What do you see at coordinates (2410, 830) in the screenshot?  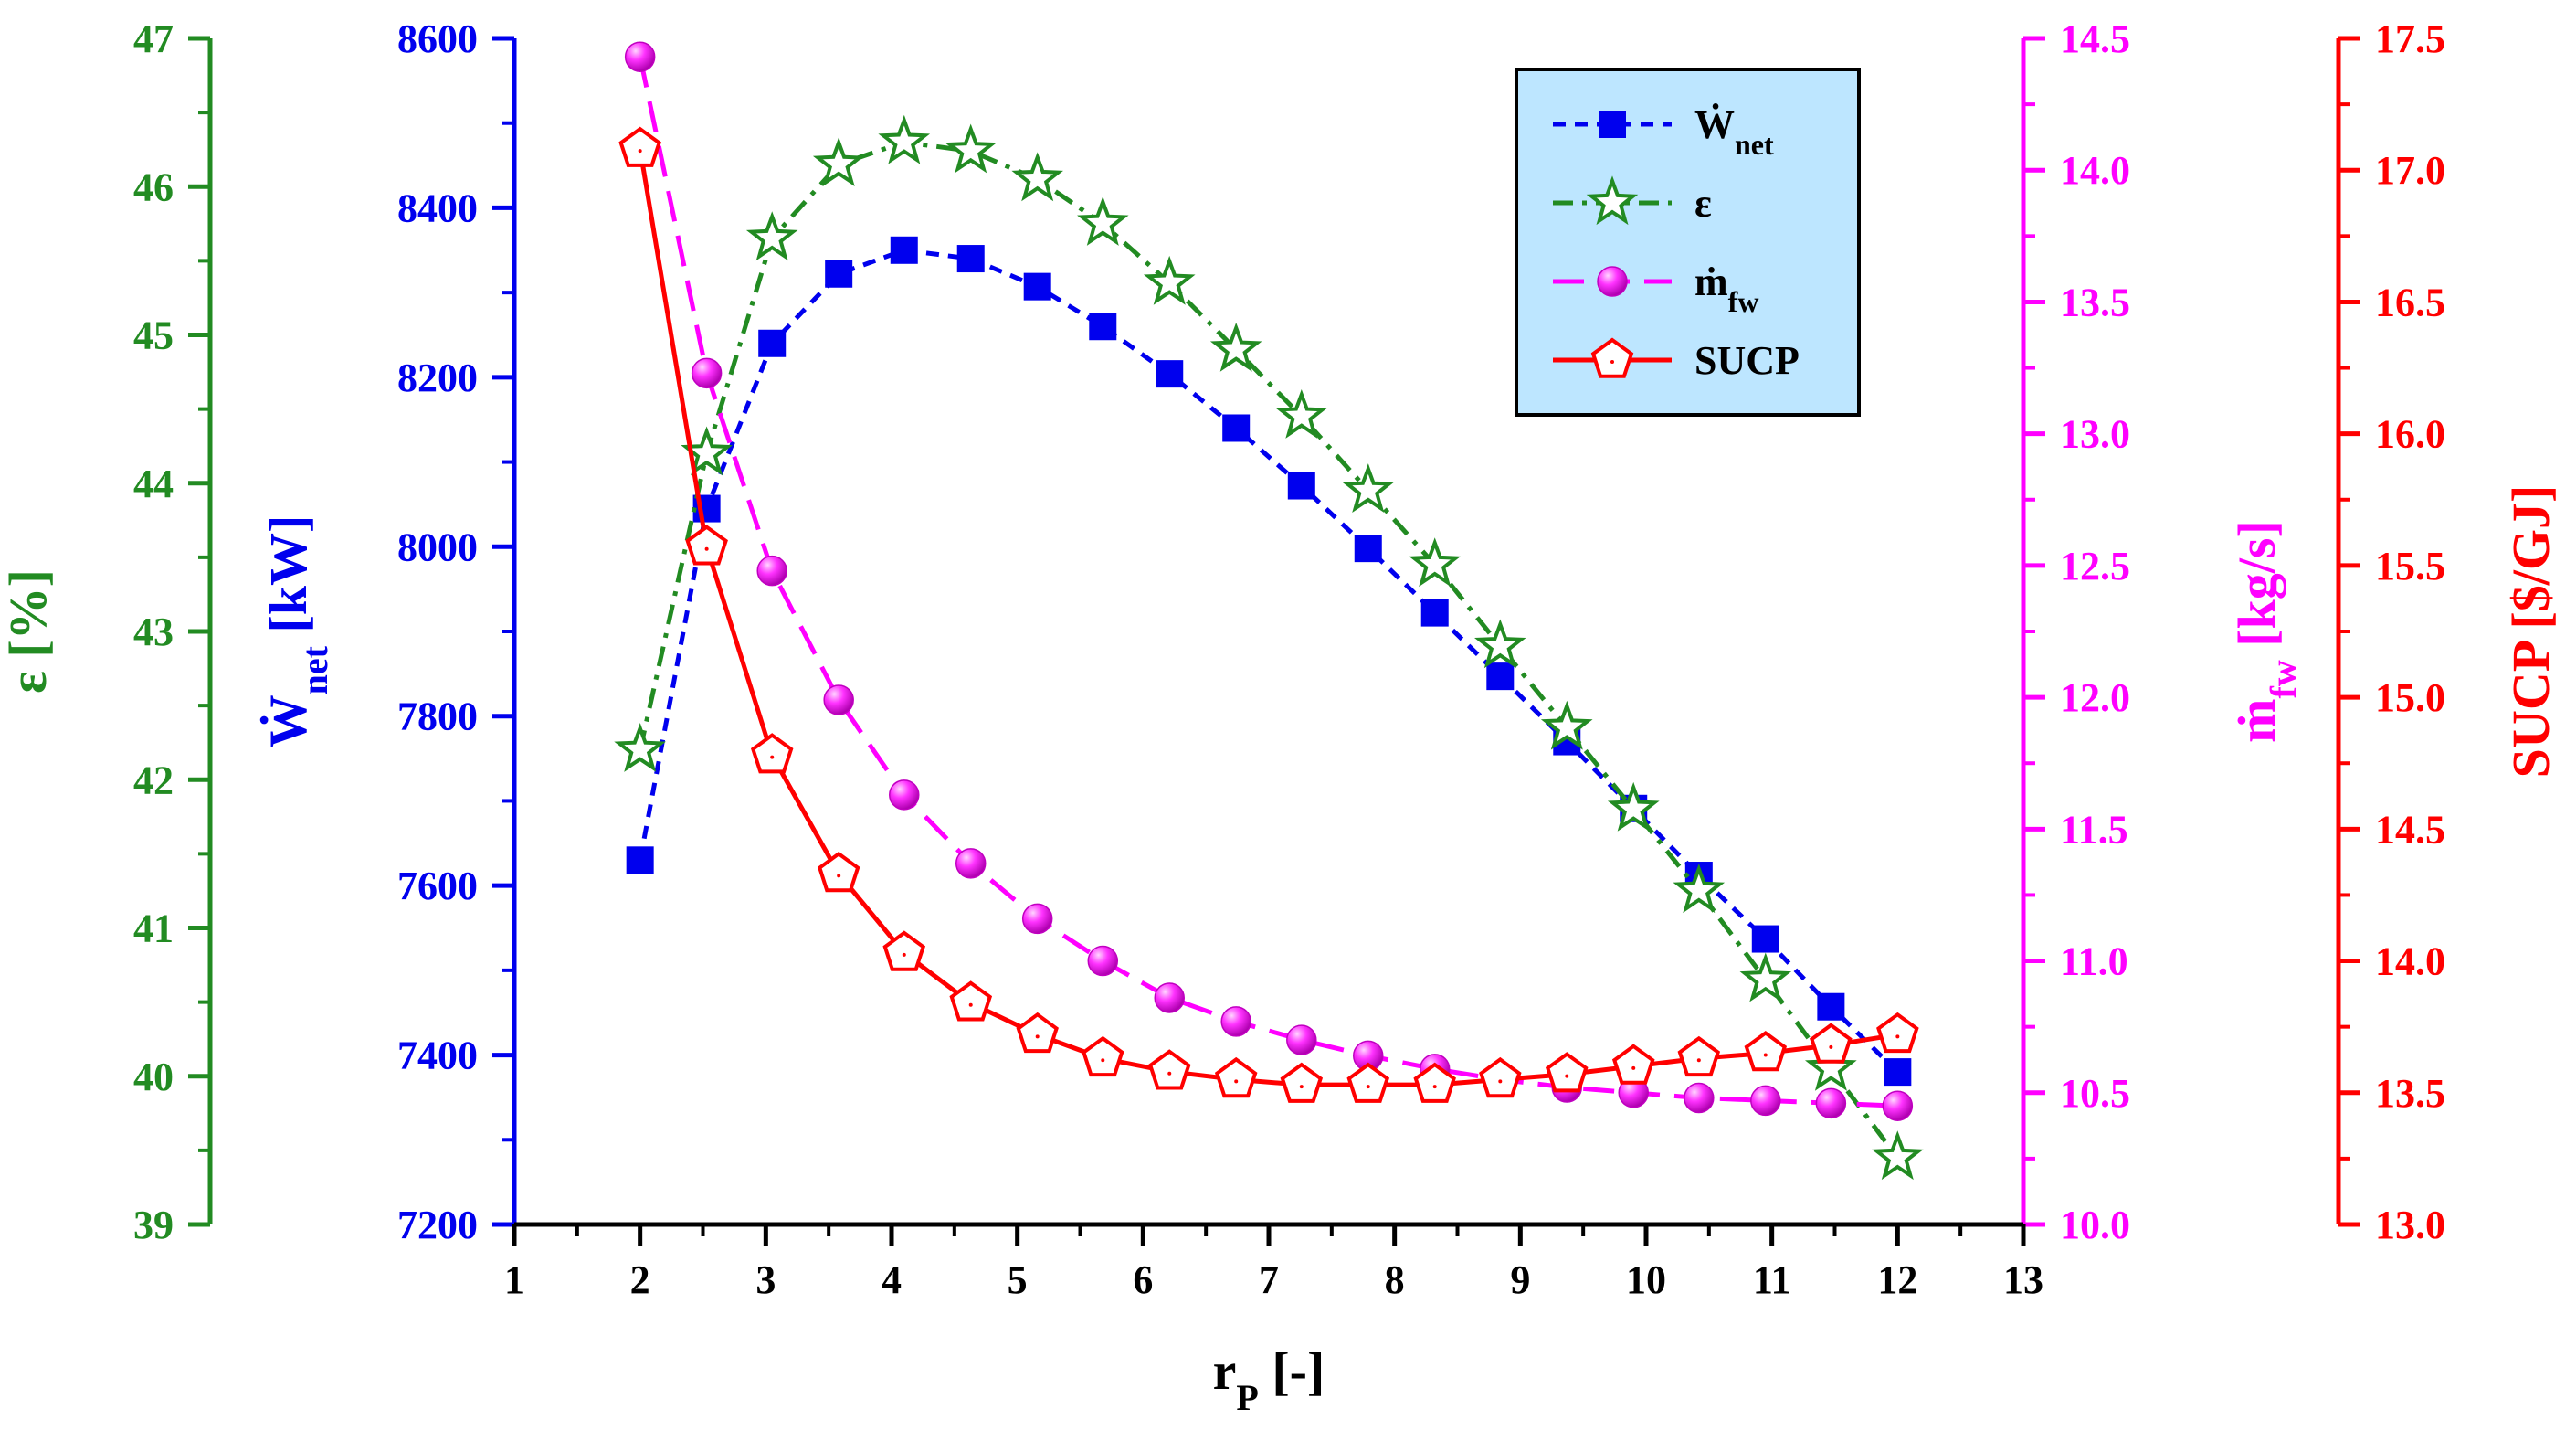 I see `sucp-tick-label: 14.5` at bounding box center [2410, 830].